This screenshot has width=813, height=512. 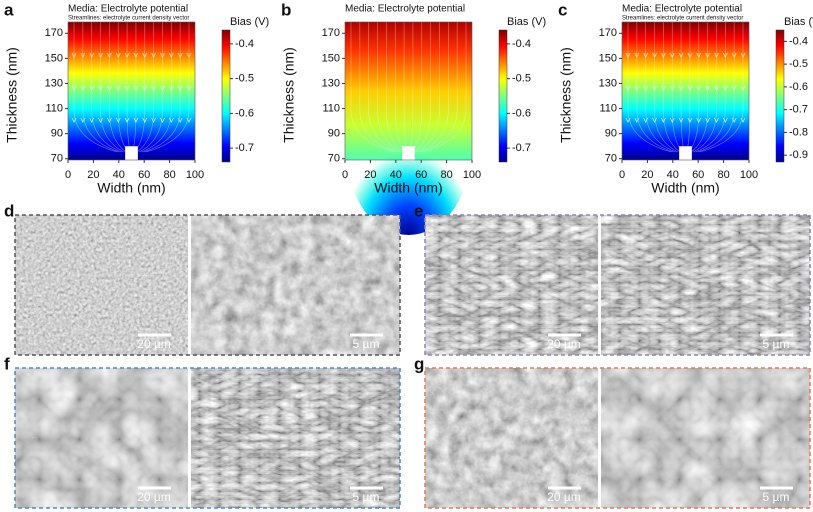 I want to click on y-tick-label: 110, so click(x=54, y=108).